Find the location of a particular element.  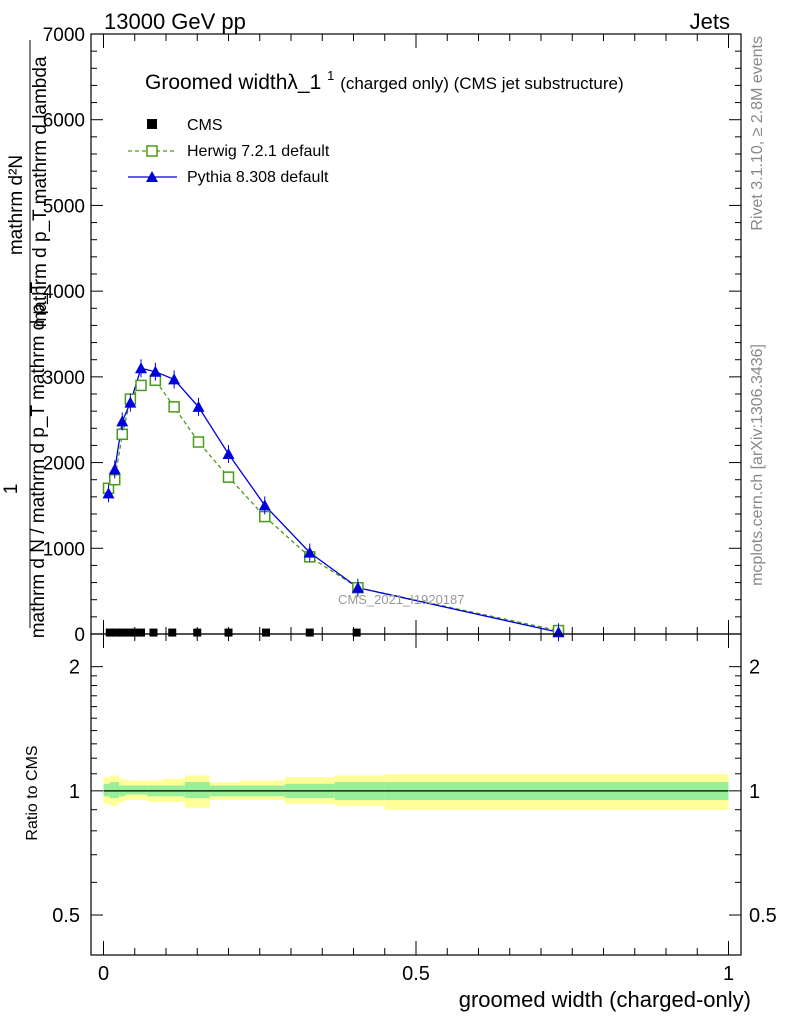

y-tick-label: 2000 is located at coordinates (64, 464).